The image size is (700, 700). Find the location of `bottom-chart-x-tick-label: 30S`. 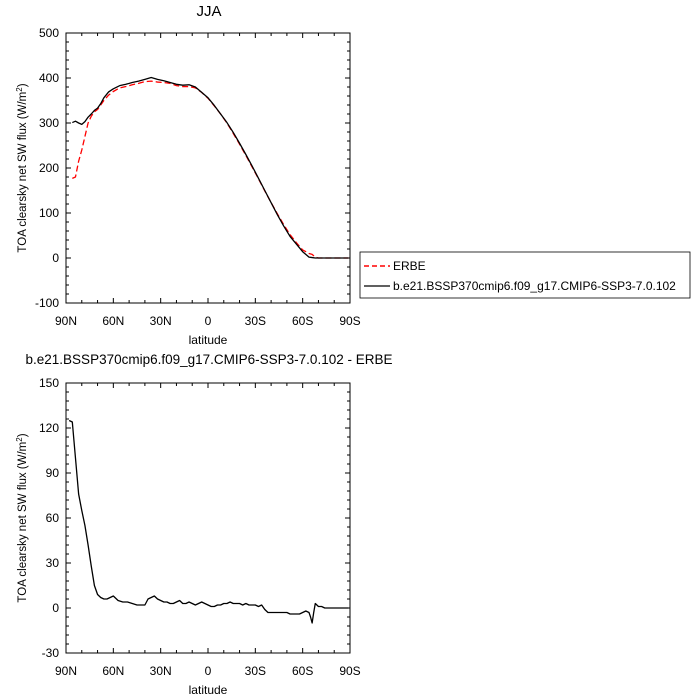

bottom-chart-x-tick-label: 30S is located at coordinates (255, 671).